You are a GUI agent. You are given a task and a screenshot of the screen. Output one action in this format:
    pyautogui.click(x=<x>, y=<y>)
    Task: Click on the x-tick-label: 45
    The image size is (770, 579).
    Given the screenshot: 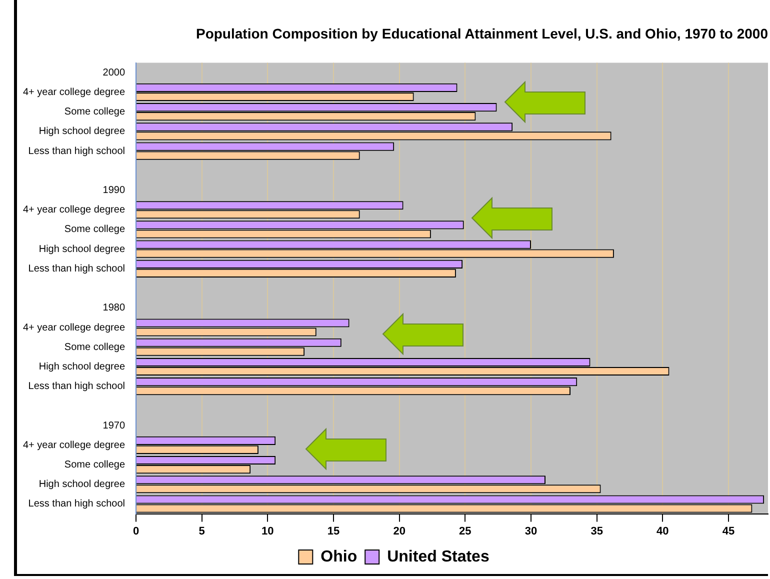 What is the action you would take?
    pyautogui.click(x=728, y=531)
    